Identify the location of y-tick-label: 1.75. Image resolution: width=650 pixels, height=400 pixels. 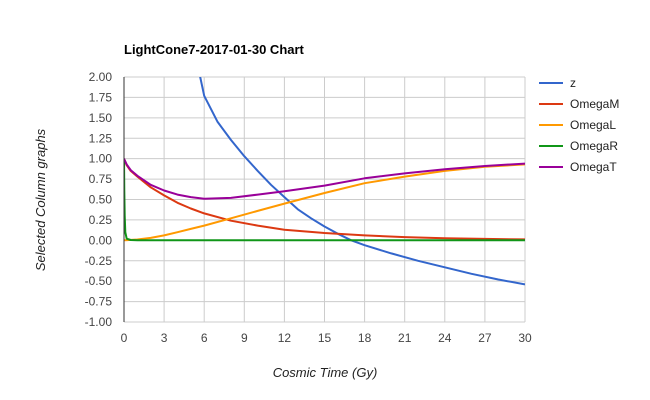
(101, 97).